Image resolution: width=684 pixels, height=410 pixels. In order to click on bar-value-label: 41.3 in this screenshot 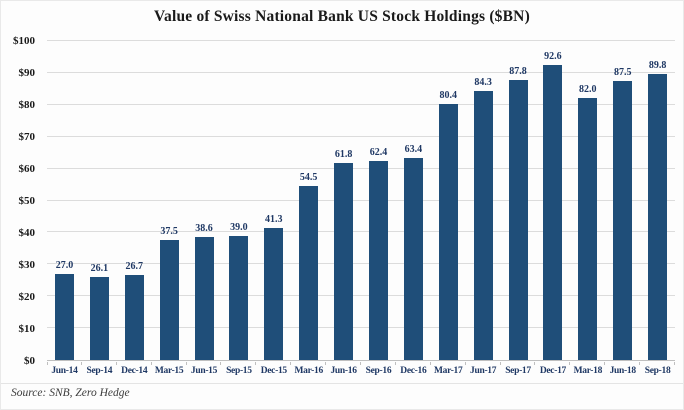, I will do `click(274, 220)`.